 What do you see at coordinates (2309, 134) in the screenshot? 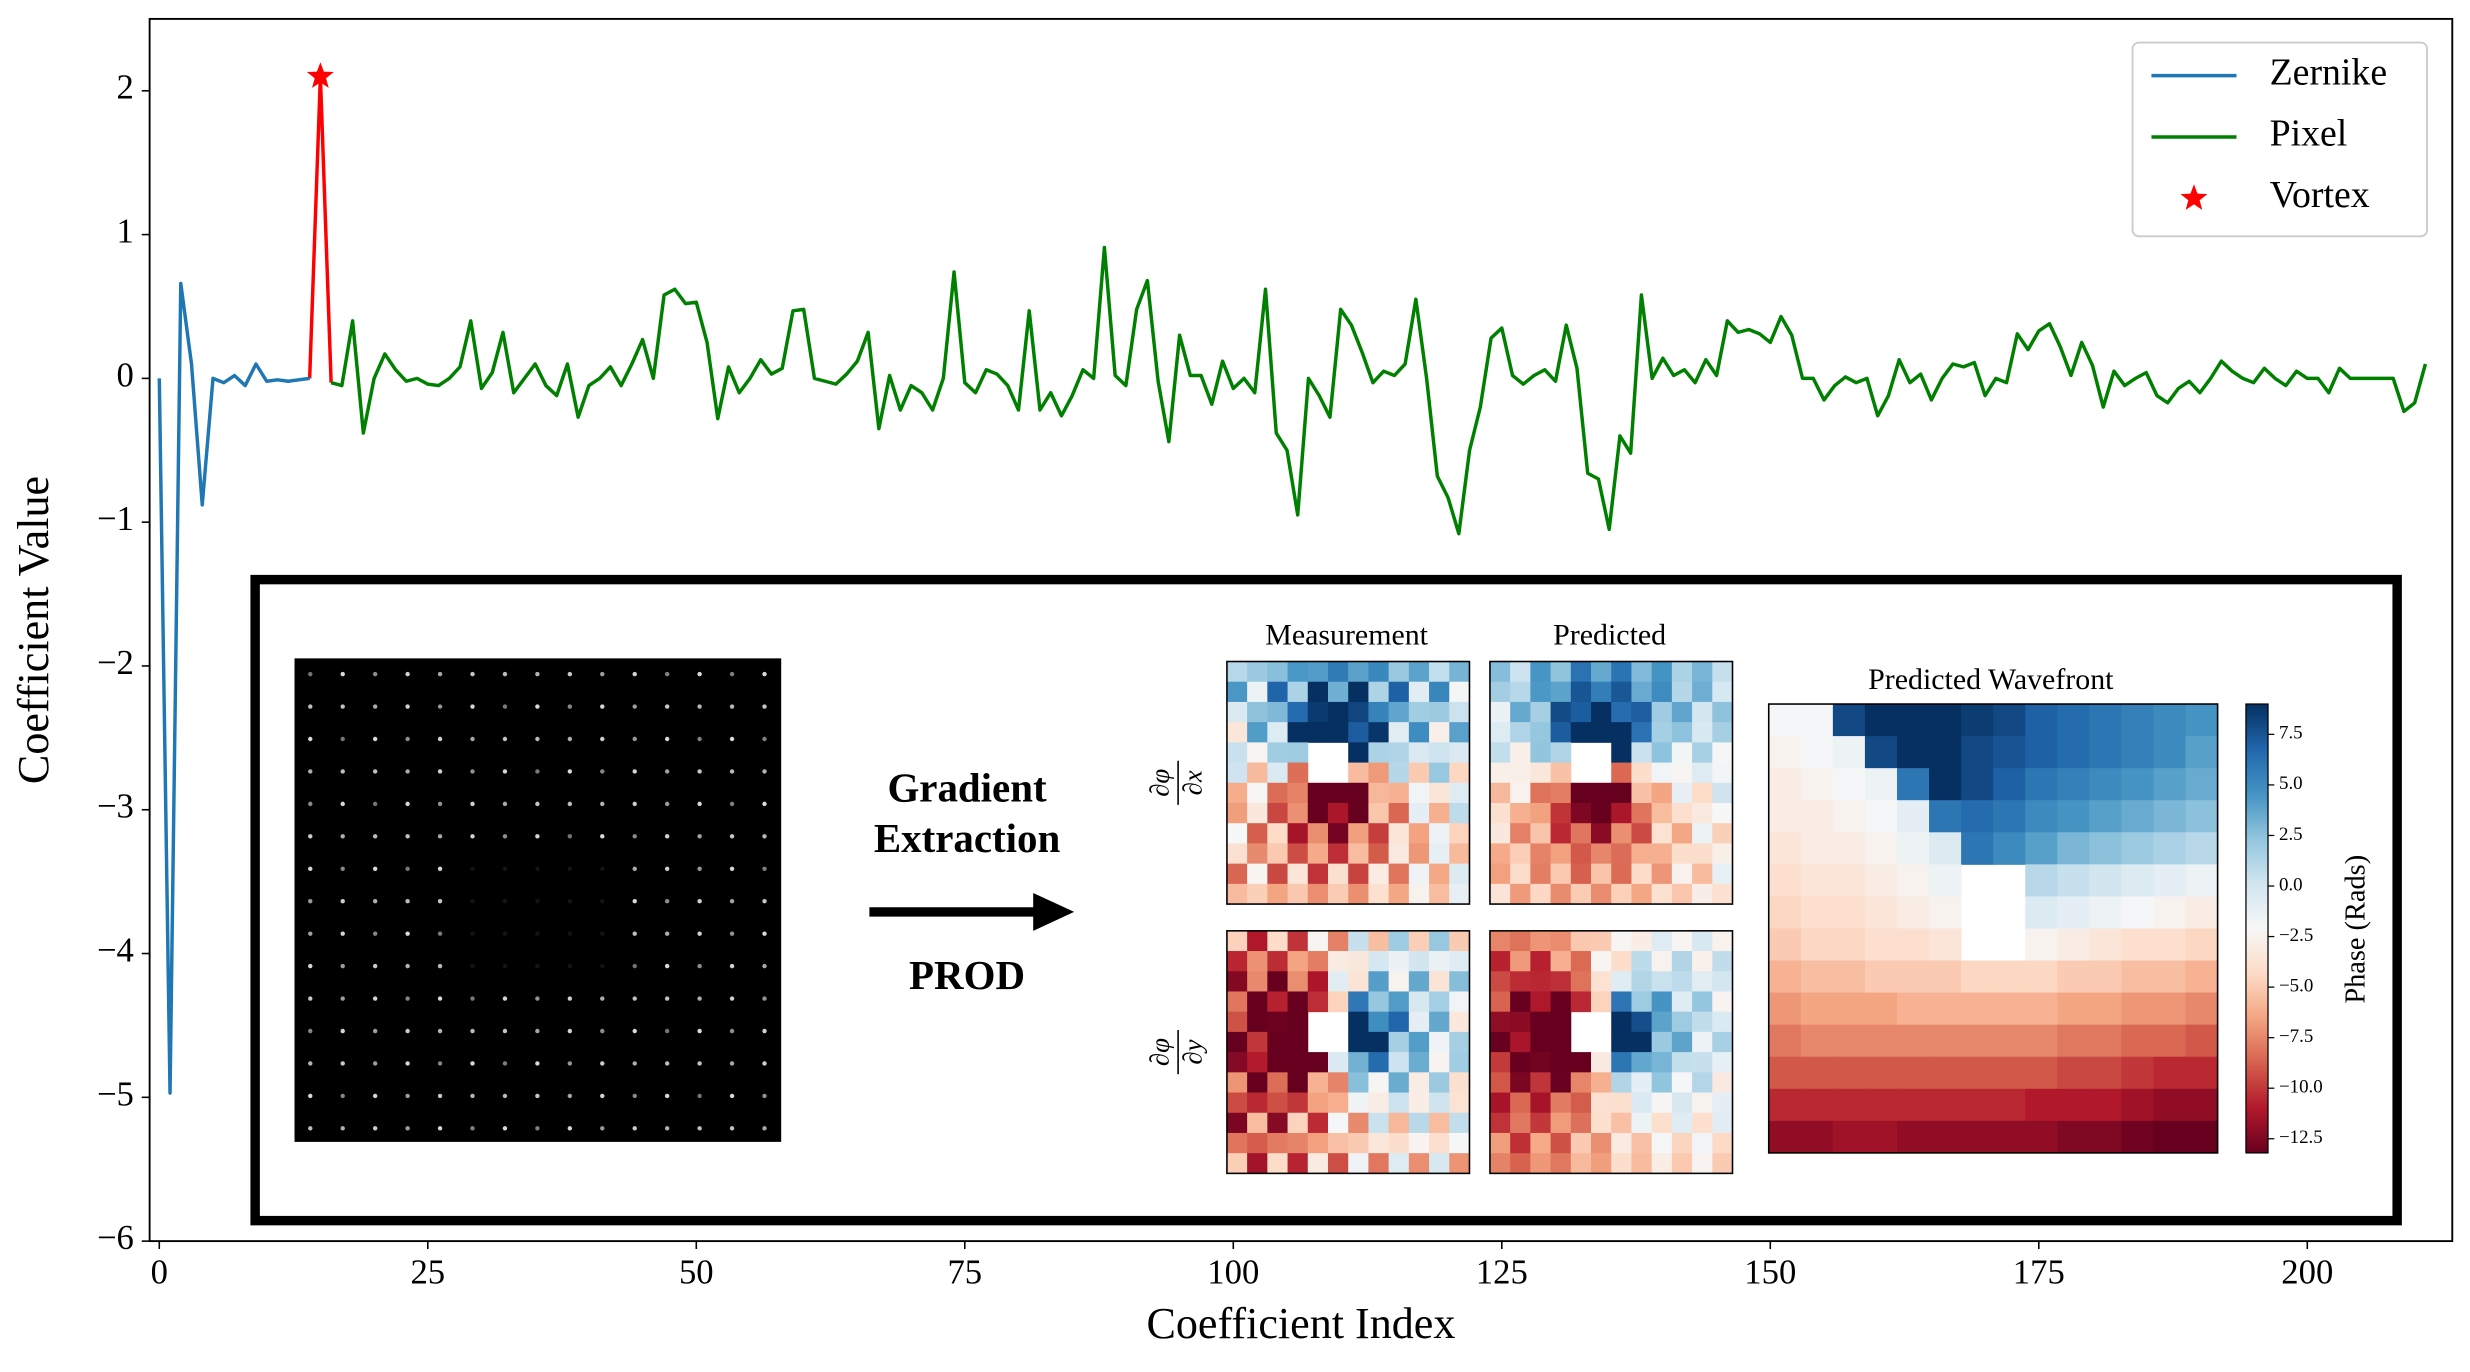
I see `legend-label: Pixel` at bounding box center [2309, 134].